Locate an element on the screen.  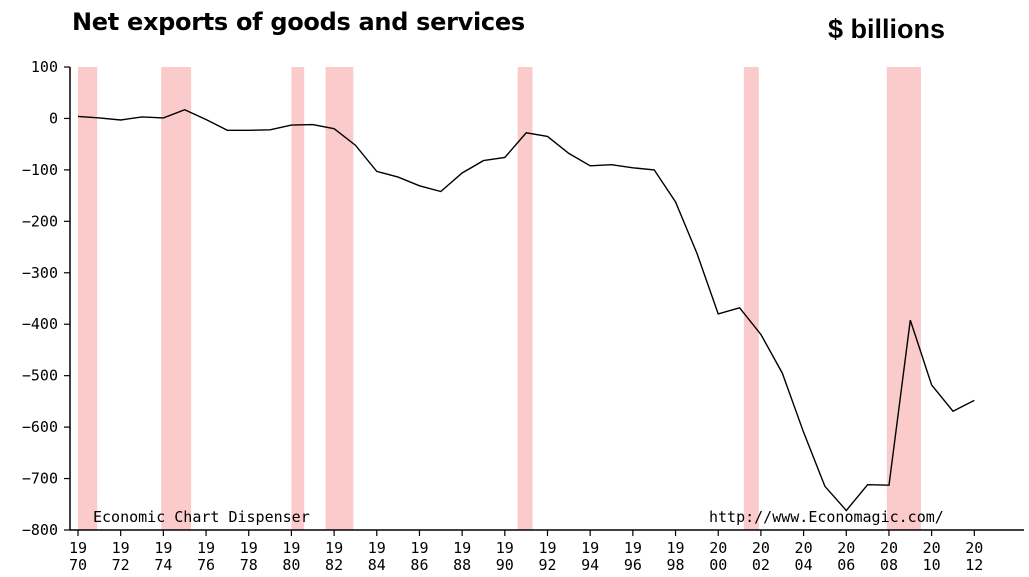
y-tick-label: 0 is located at coordinates (53, 118).